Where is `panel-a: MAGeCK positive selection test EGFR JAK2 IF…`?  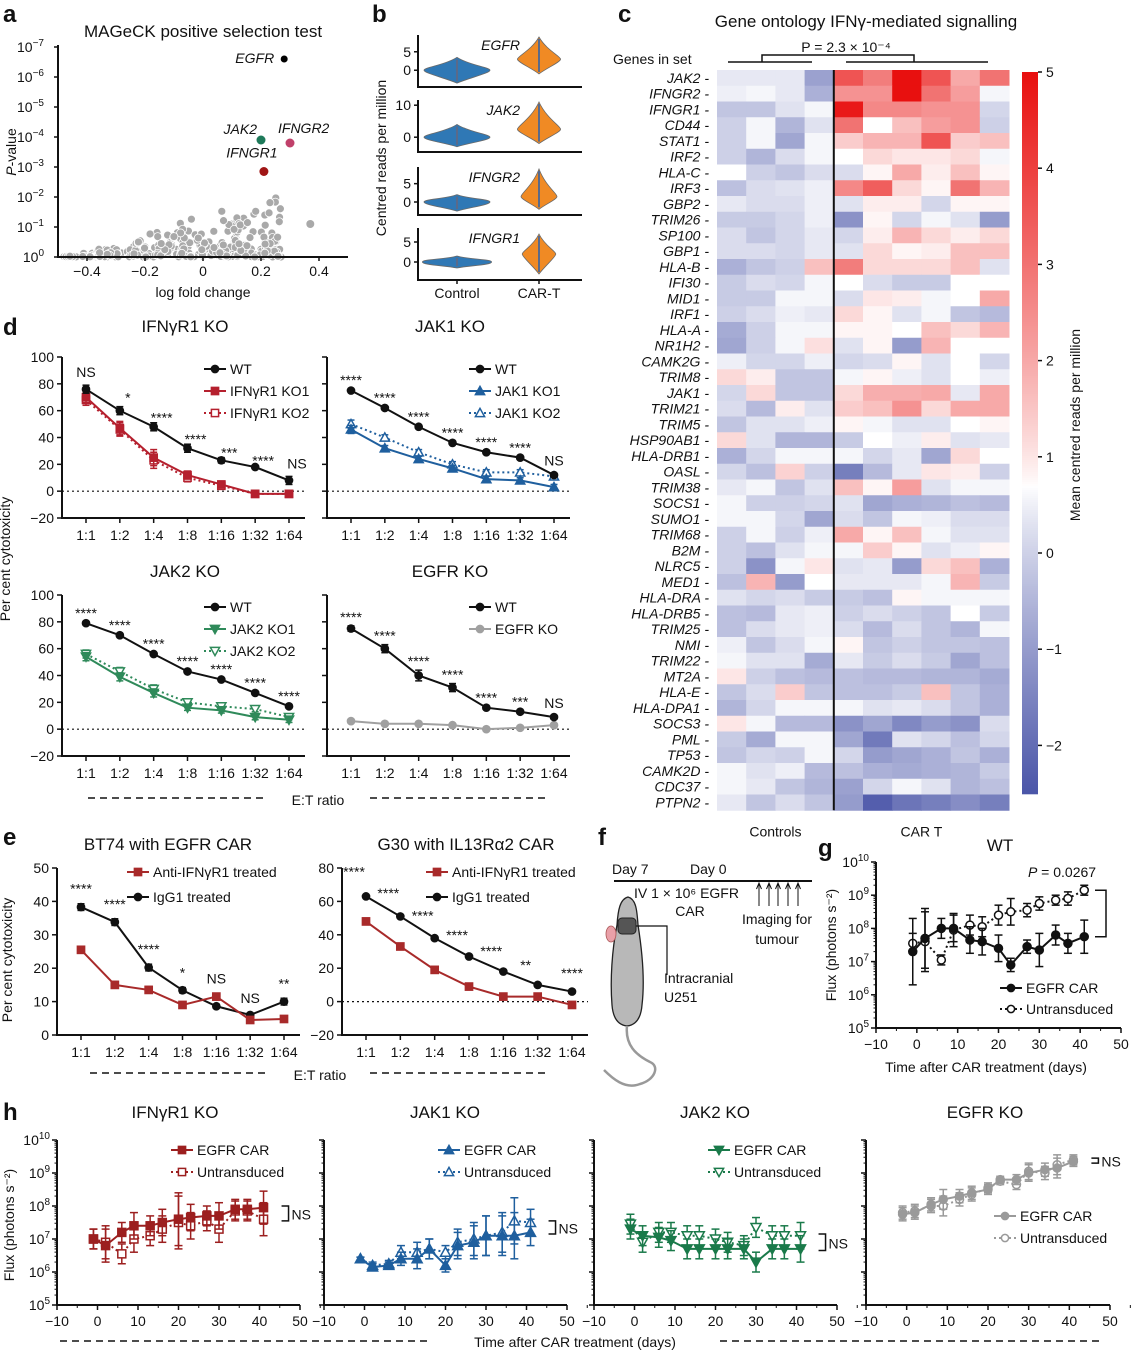 panel-a: MAGeCK positive selection test EGFR JAK2 IF… is located at coordinates (175, 161).